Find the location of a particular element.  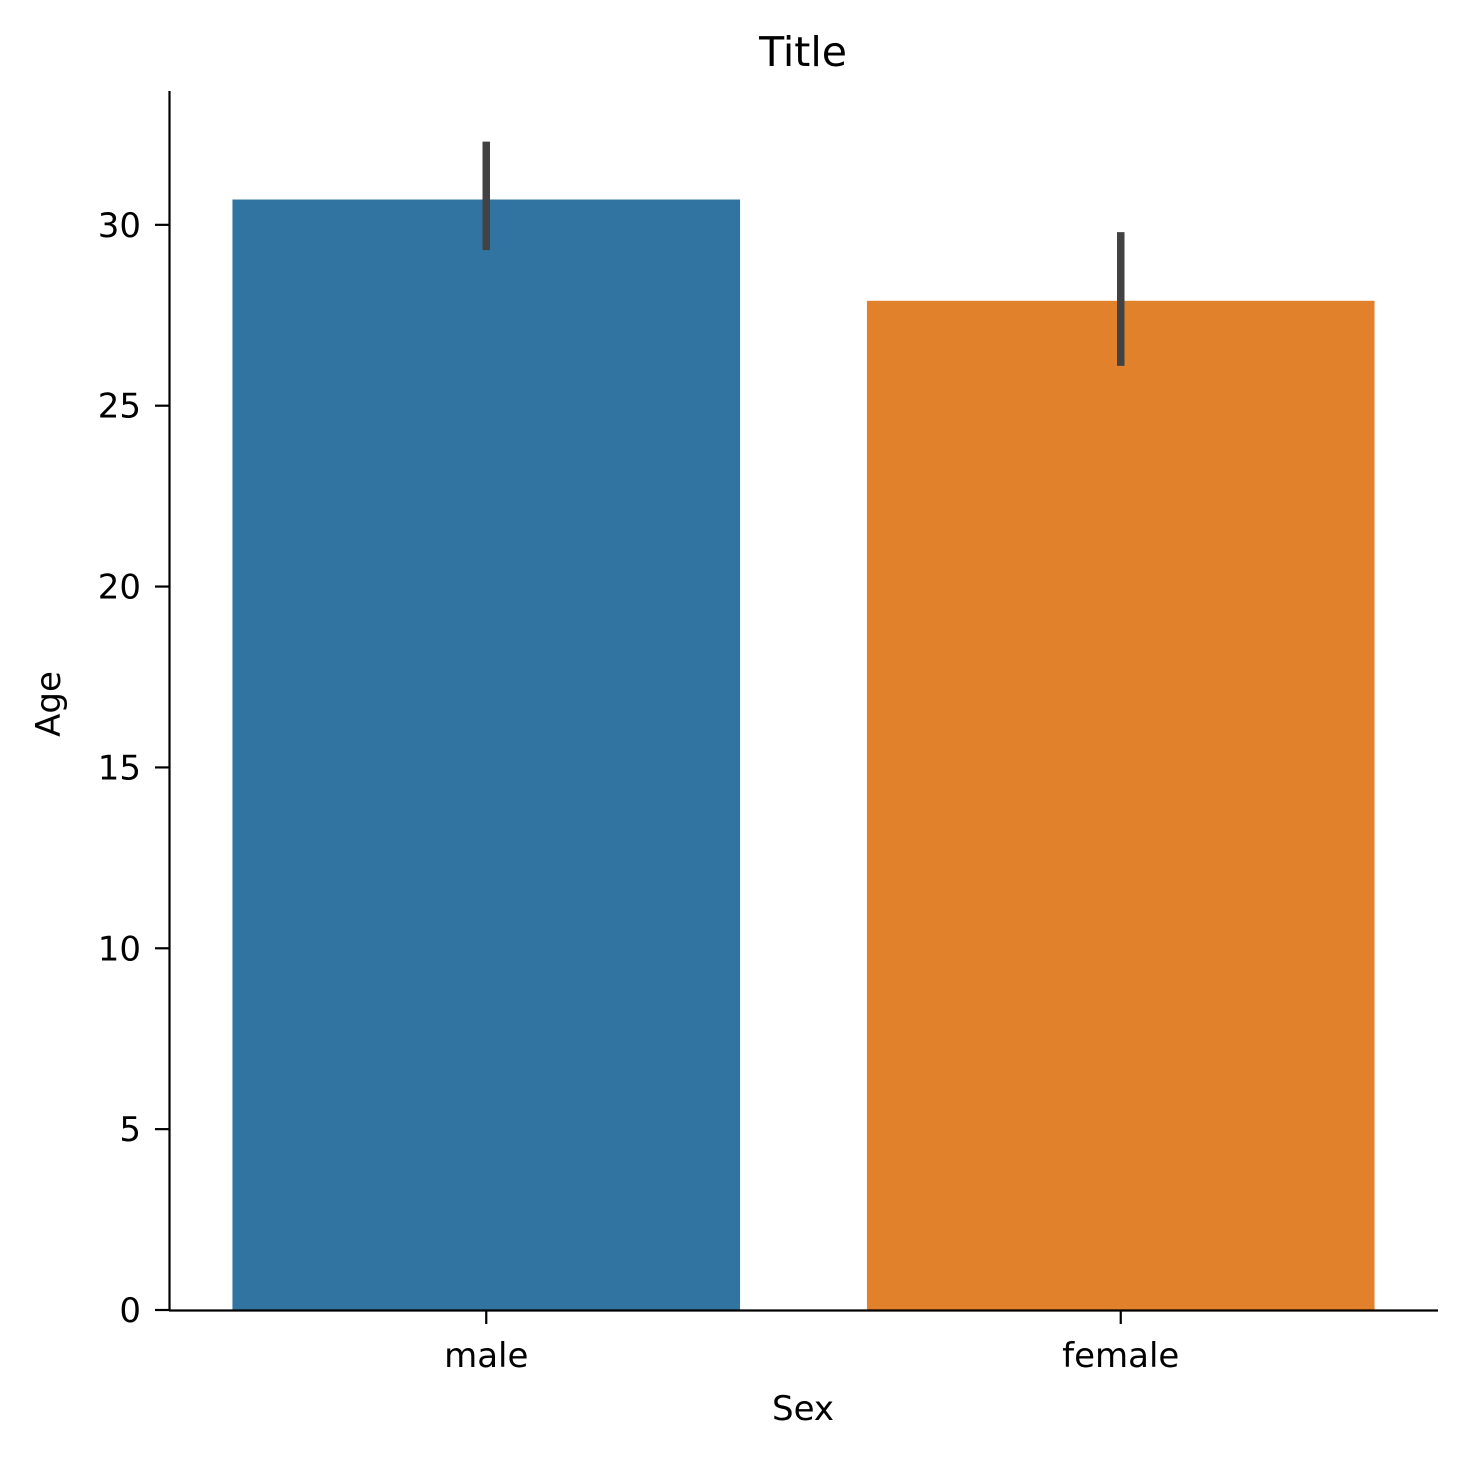

x-tick-label-male: male is located at coordinates (486, 1356).